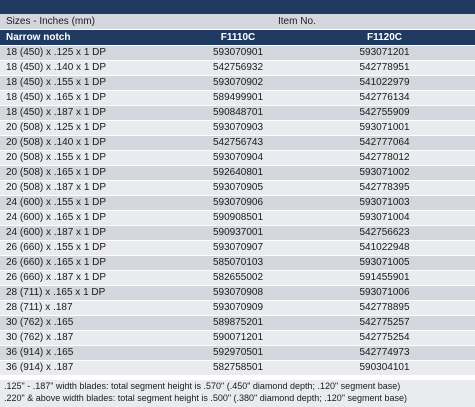  I want to click on table-row: 26 (660) x .155 x 1 DP 593070907 541022948, so click(237, 248).